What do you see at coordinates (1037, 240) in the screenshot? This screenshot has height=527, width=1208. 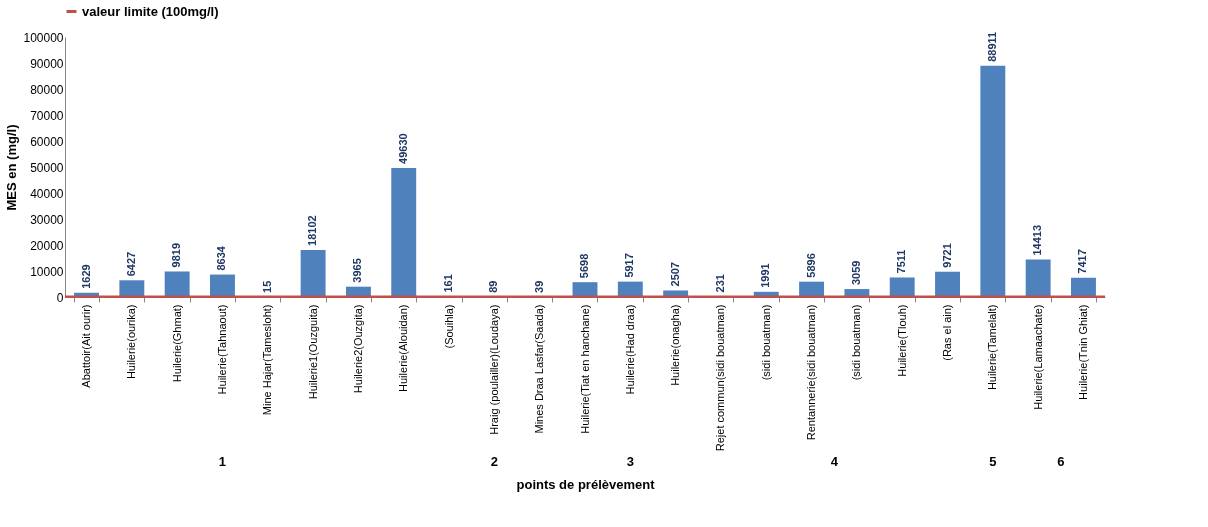 I see `data-label: 14413` at bounding box center [1037, 240].